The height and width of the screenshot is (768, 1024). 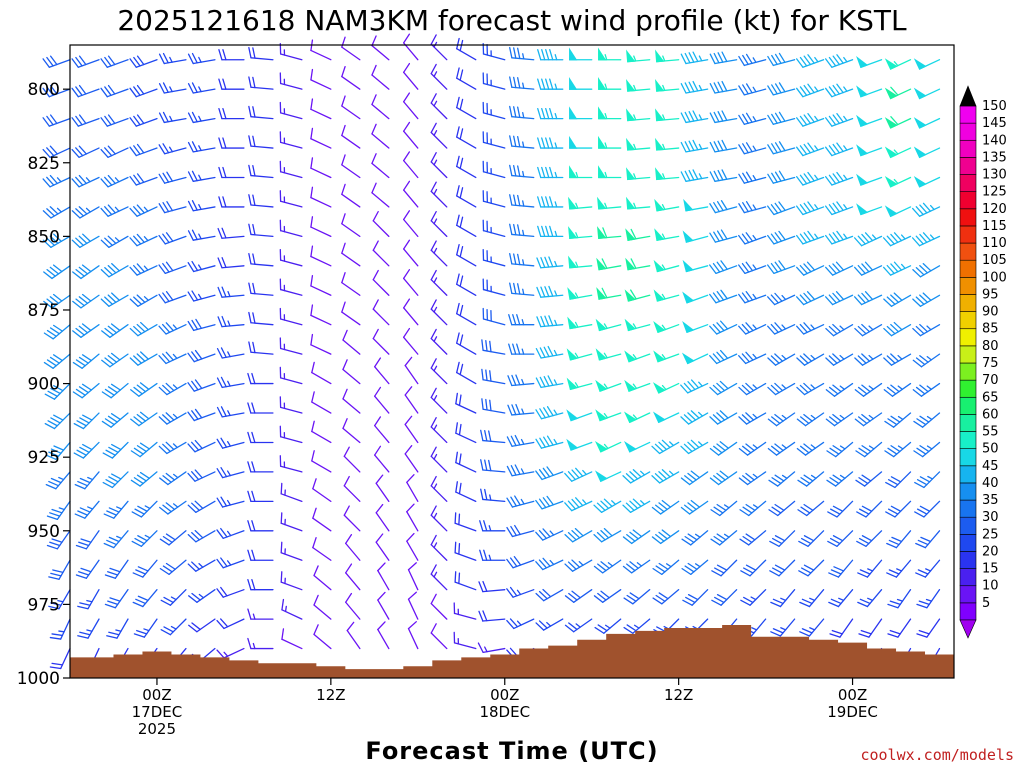 I want to click on x-tick-label: 19DEC, so click(x=852, y=712).